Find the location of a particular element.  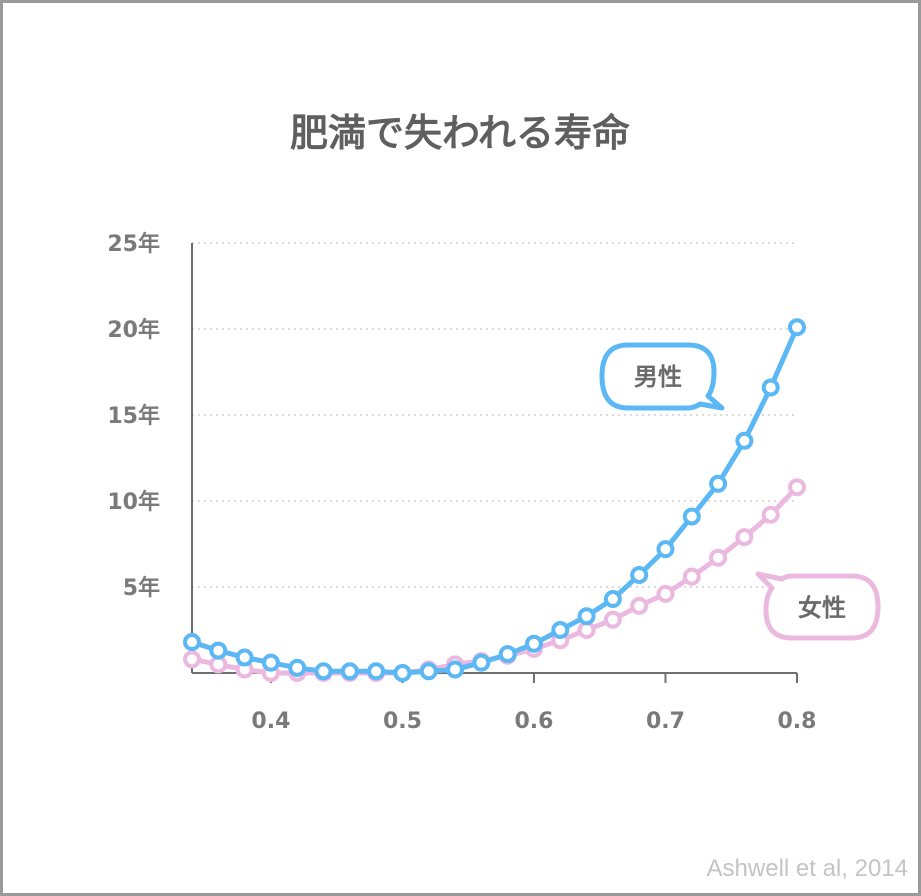

chart-title: 肥満で失われる寿命 is located at coordinates (460, 133).